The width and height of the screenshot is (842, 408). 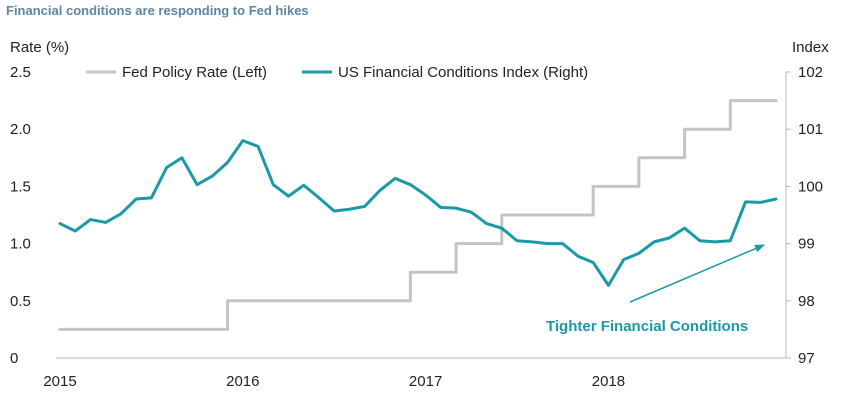 I want to click on x-tick-label: 2017, so click(x=425, y=381).